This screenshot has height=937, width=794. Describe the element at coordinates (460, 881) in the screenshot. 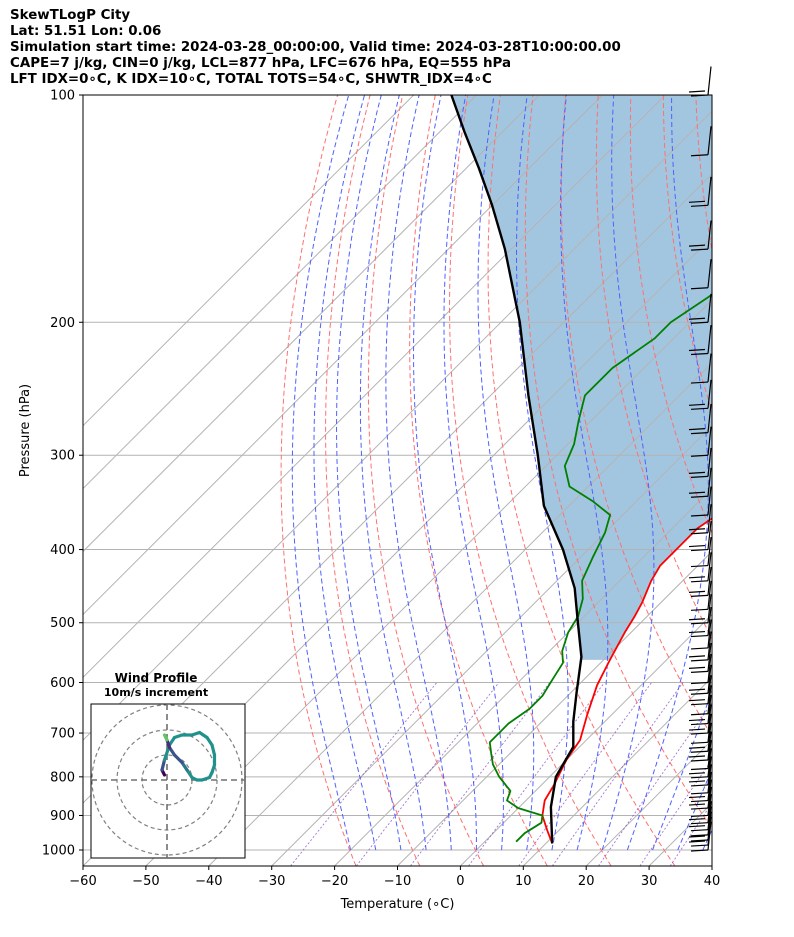

I see `x-tick-label: 0` at that location.